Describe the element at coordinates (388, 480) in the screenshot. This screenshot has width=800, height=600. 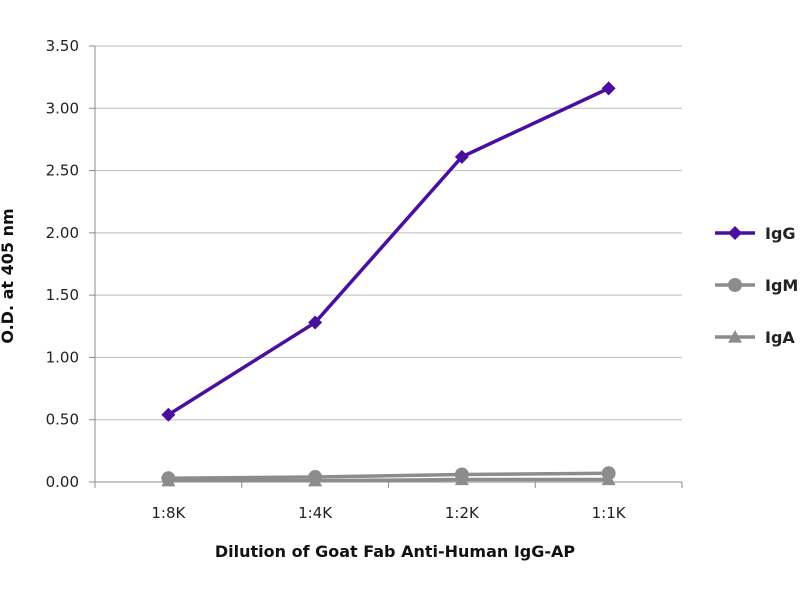
I see `series-line-iga` at that location.